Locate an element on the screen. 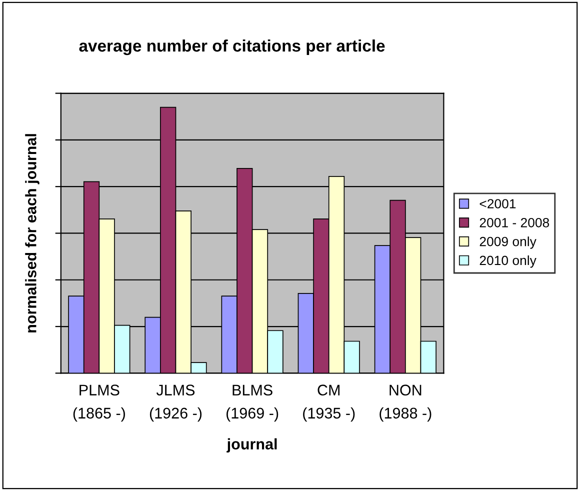 This screenshot has width=580, height=491. x-tick-label: BLMS (1969 -) is located at coordinates (252, 403).